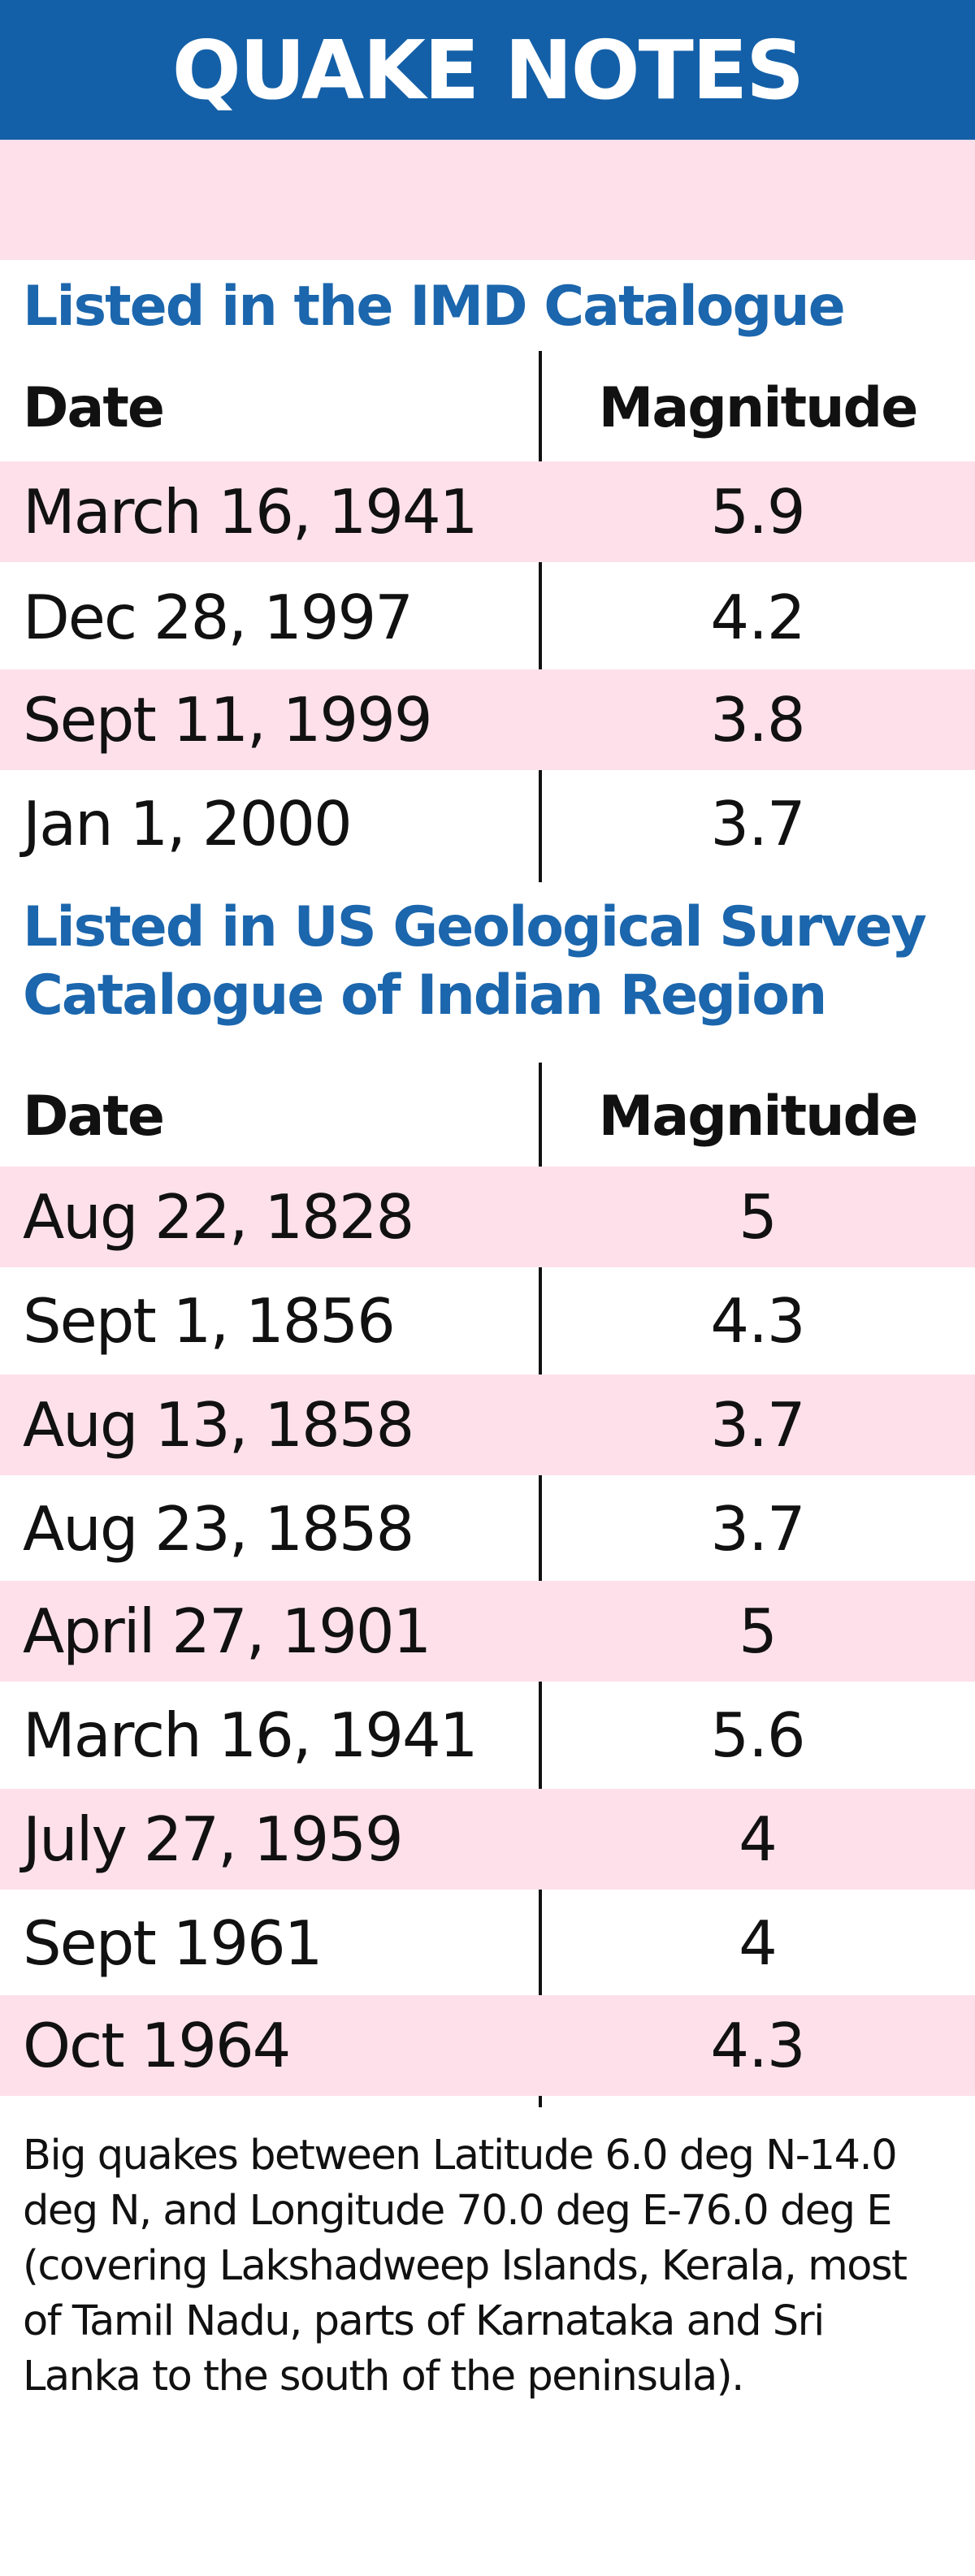 This screenshot has height=2576, width=975. What do you see at coordinates (487, 1736) in the screenshot?
I see `table-row: March 16, 1941 5.6` at bounding box center [487, 1736].